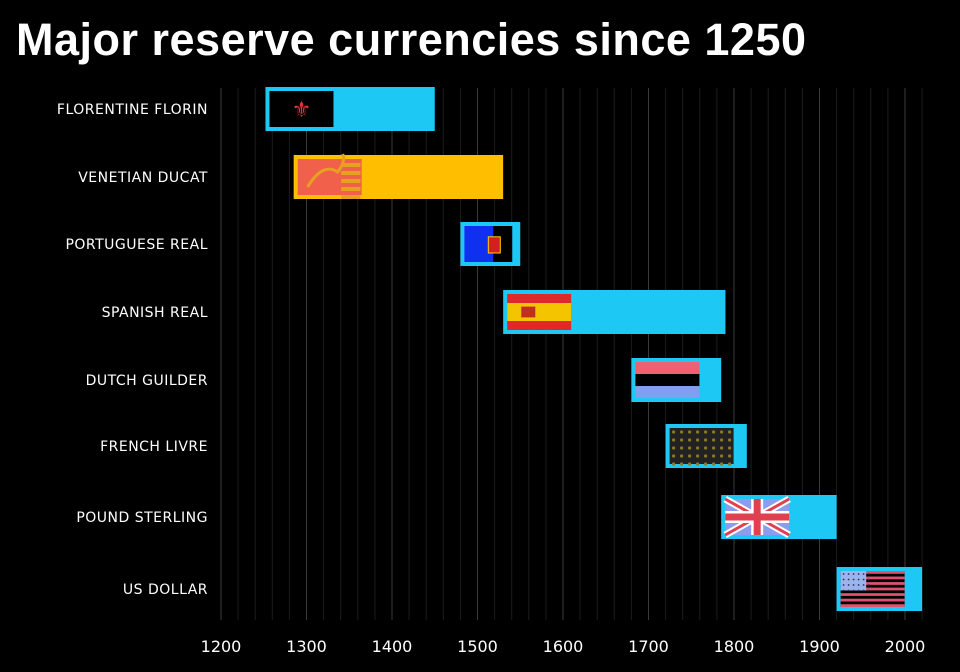  What do you see at coordinates (392, 646) in the screenshot?
I see `x-tick-label: 1400` at bounding box center [392, 646].